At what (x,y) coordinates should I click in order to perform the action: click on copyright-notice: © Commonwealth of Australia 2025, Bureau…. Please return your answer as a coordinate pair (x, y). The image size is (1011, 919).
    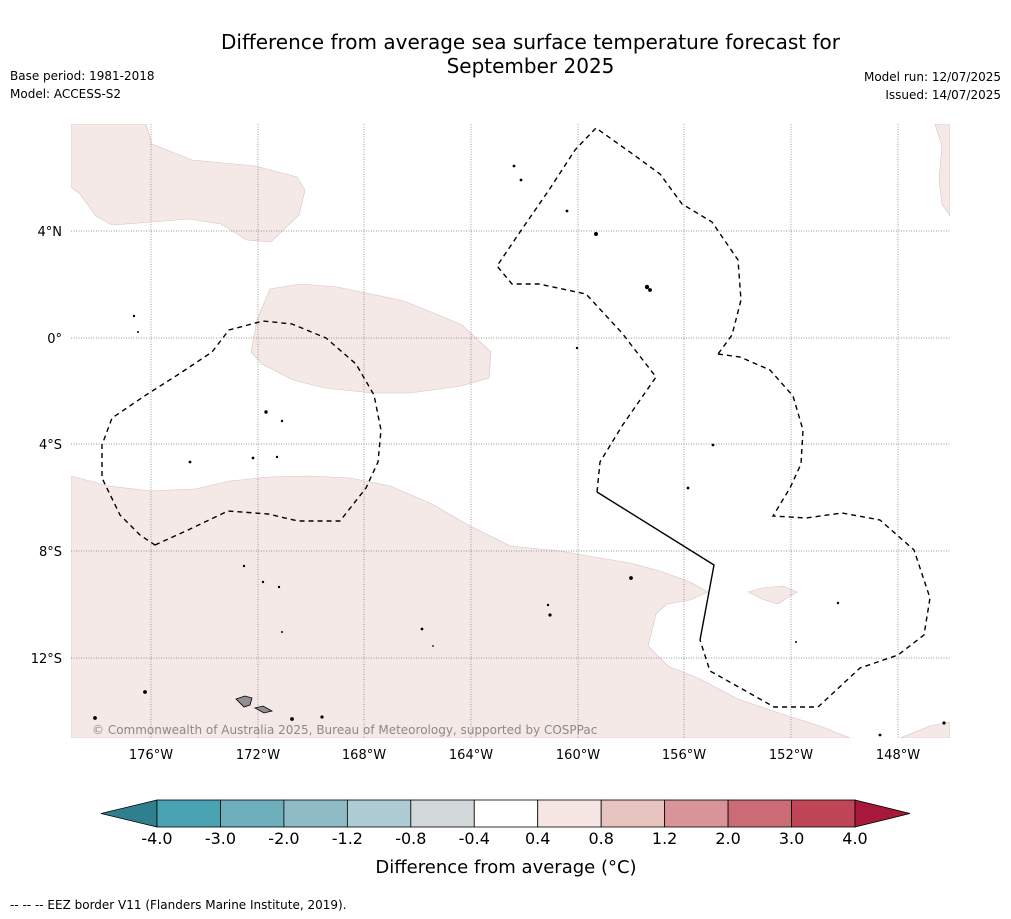
    Looking at the image, I should click on (345, 730).